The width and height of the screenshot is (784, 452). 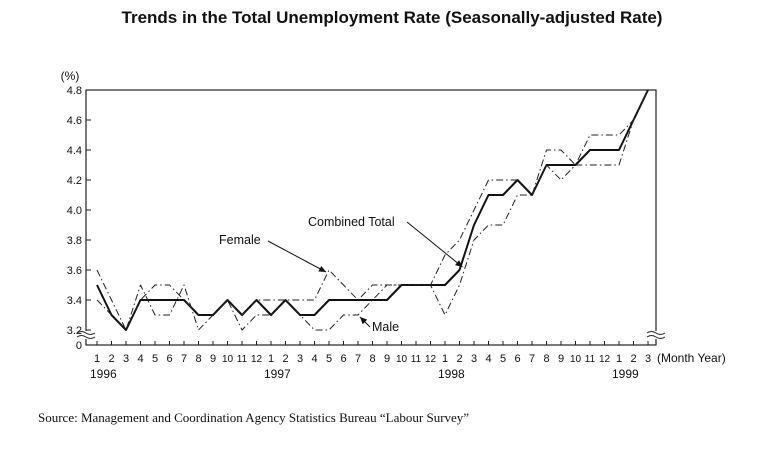 What do you see at coordinates (625, 374) in the screenshot?
I see `x-year-label-1999: 1999` at bounding box center [625, 374].